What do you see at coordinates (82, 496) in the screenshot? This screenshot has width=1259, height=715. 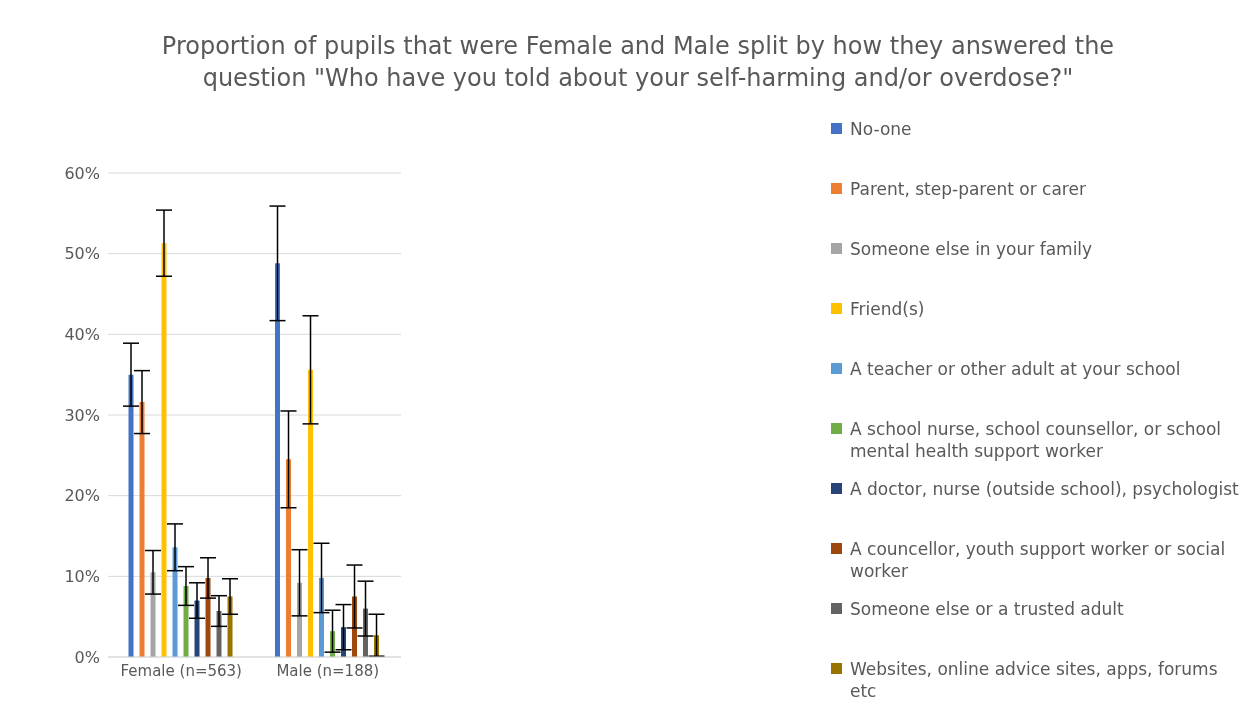 I see `y-tick-label: 20%` at bounding box center [82, 496].